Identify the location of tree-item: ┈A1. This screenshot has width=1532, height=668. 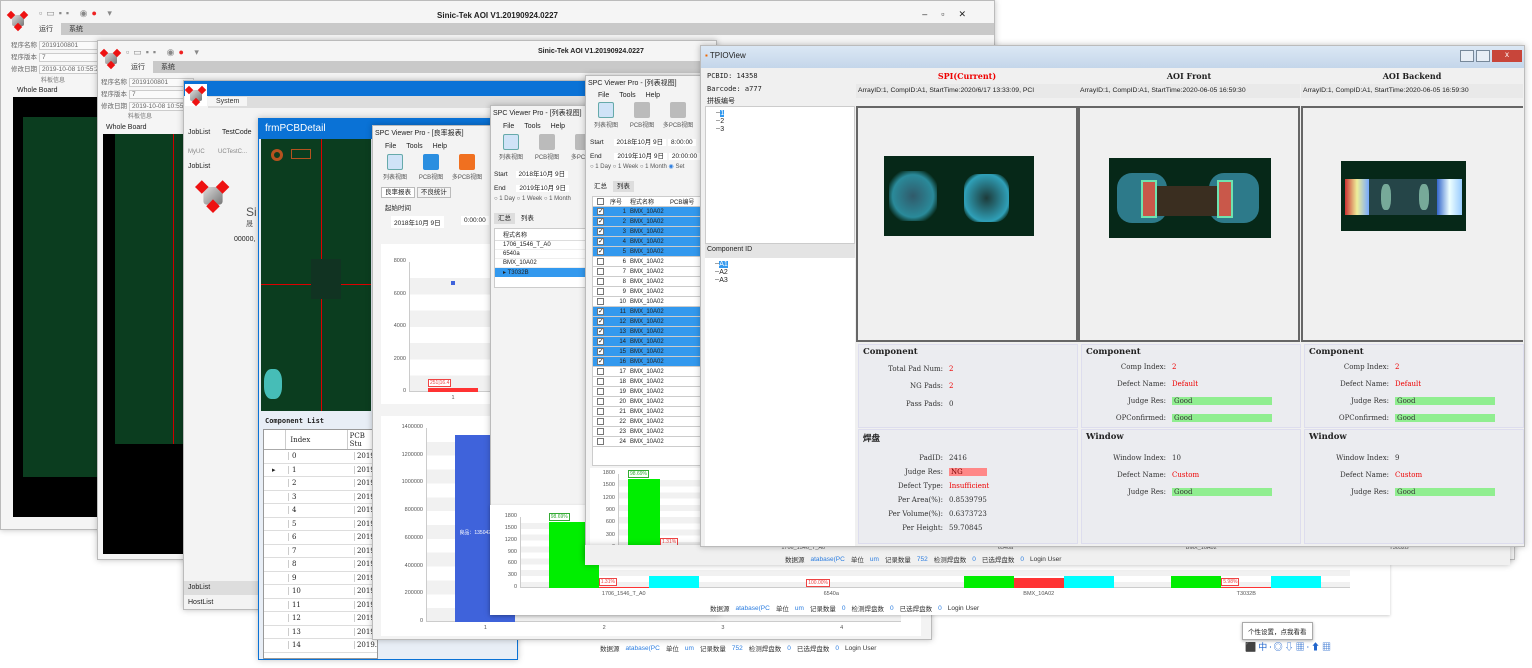
(721, 264).